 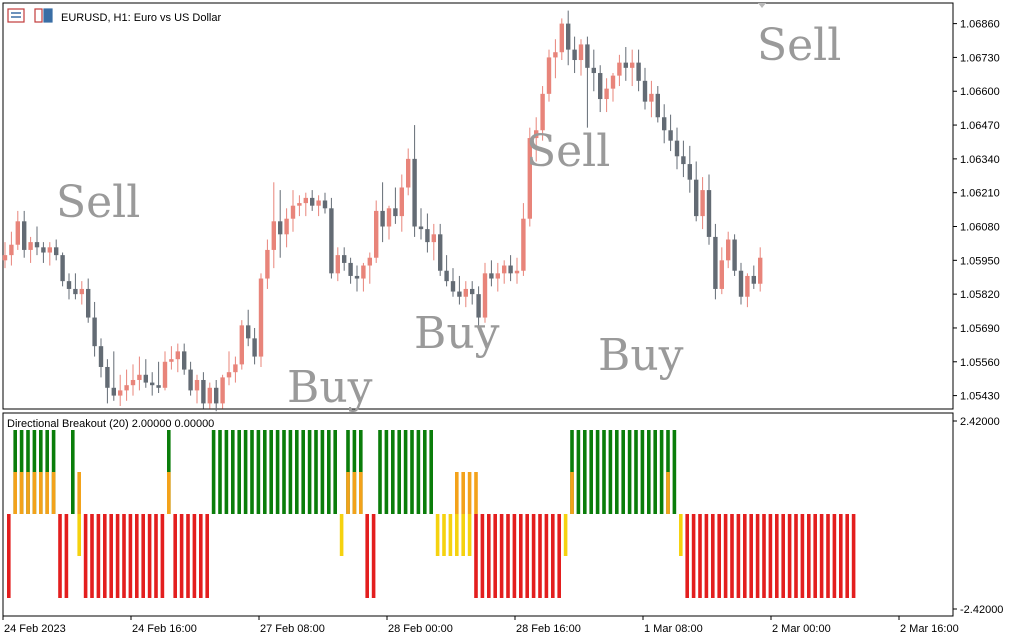 I want to click on signal-label-sell: Sell, so click(x=568, y=151).